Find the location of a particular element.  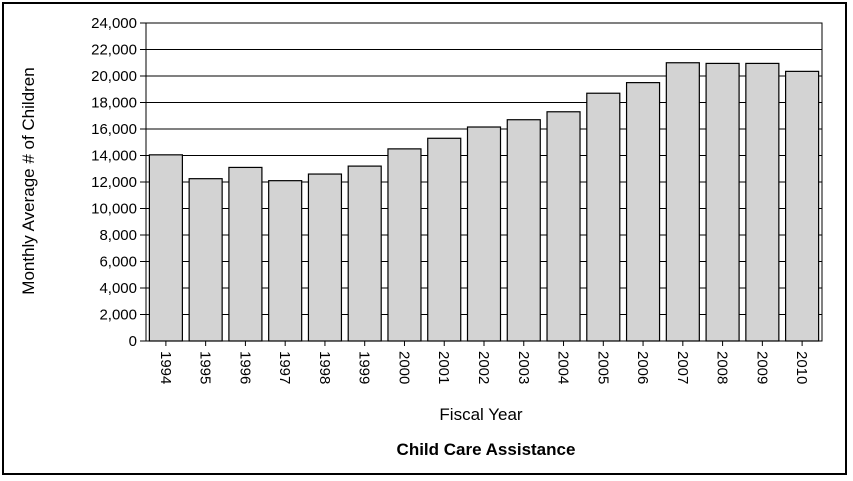

x-axis-title: Fiscal Year is located at coordinates (480, 414).